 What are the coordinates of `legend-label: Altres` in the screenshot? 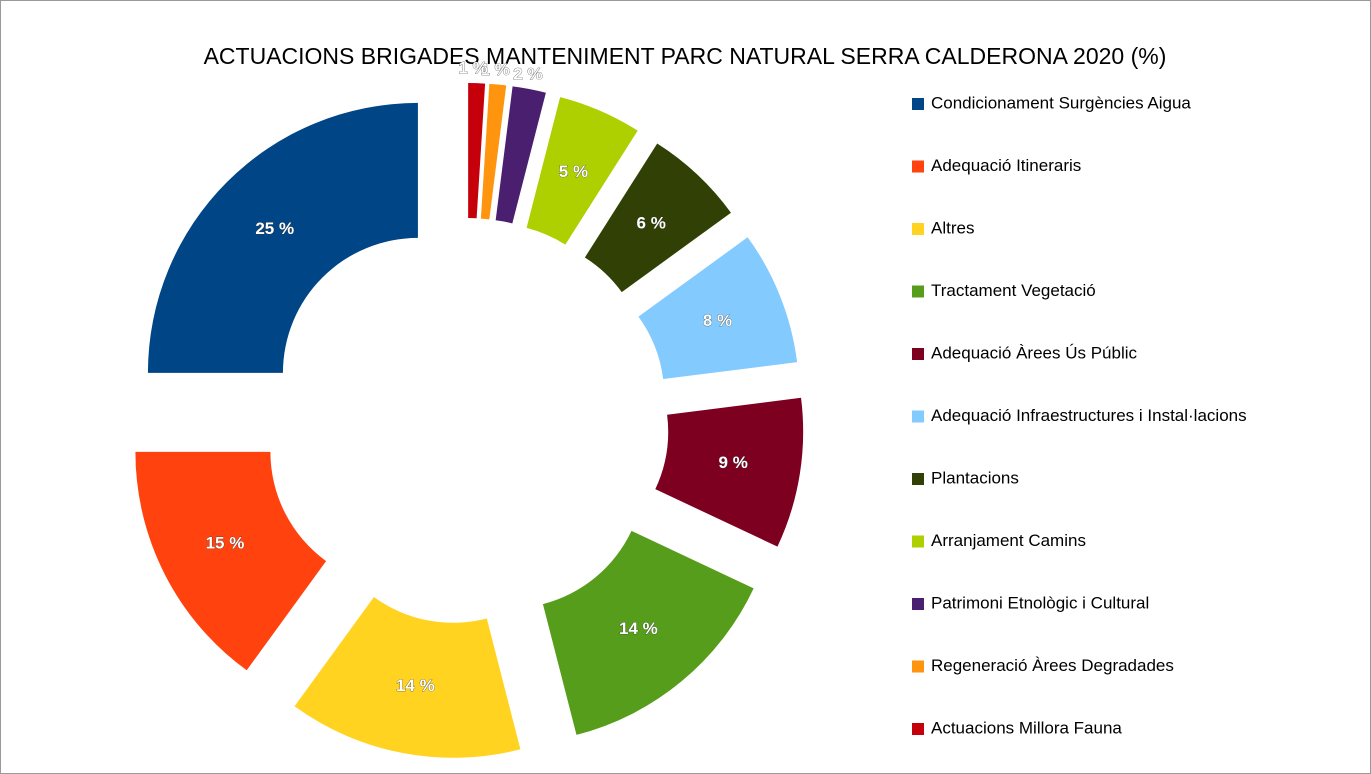 It's located at (952, 227).